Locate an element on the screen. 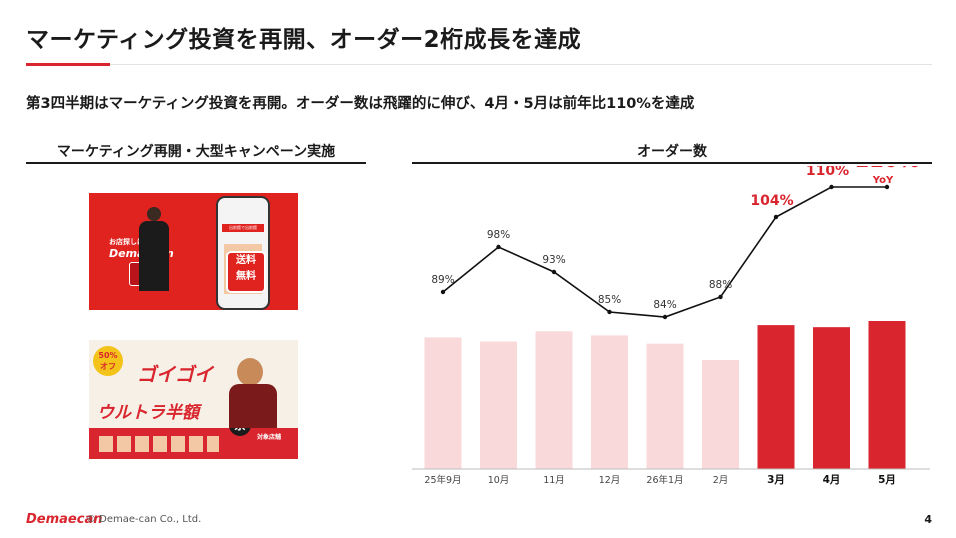  yoy-label-2: 93% is located at coordinates (553, 260).